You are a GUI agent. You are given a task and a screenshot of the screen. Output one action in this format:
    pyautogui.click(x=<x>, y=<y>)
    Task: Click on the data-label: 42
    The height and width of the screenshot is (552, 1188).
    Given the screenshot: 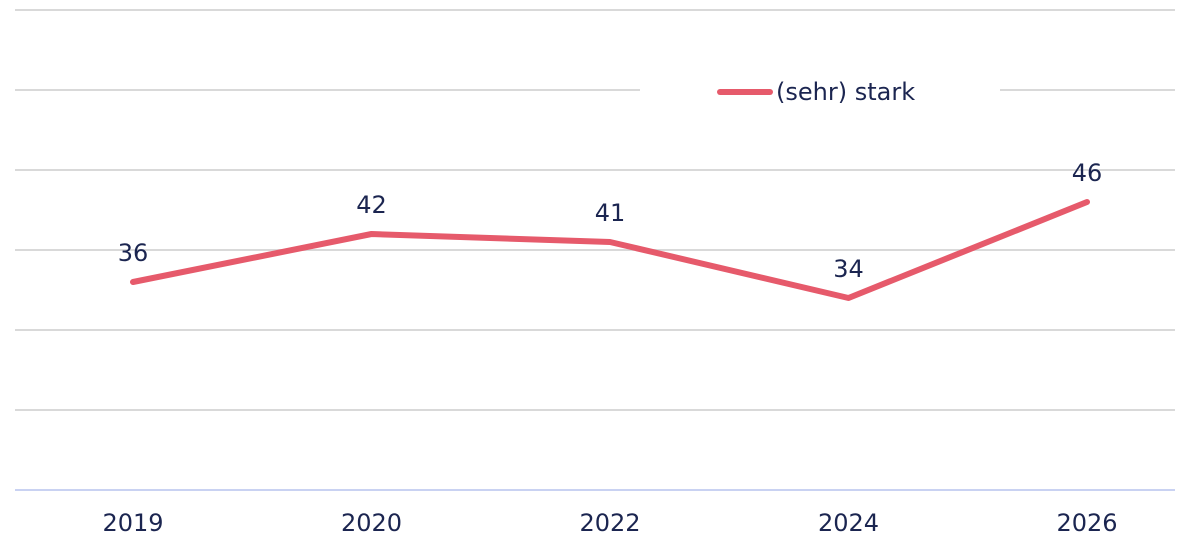 What is the action you would take?
    pyautogui.click(x=371, y=205)
    